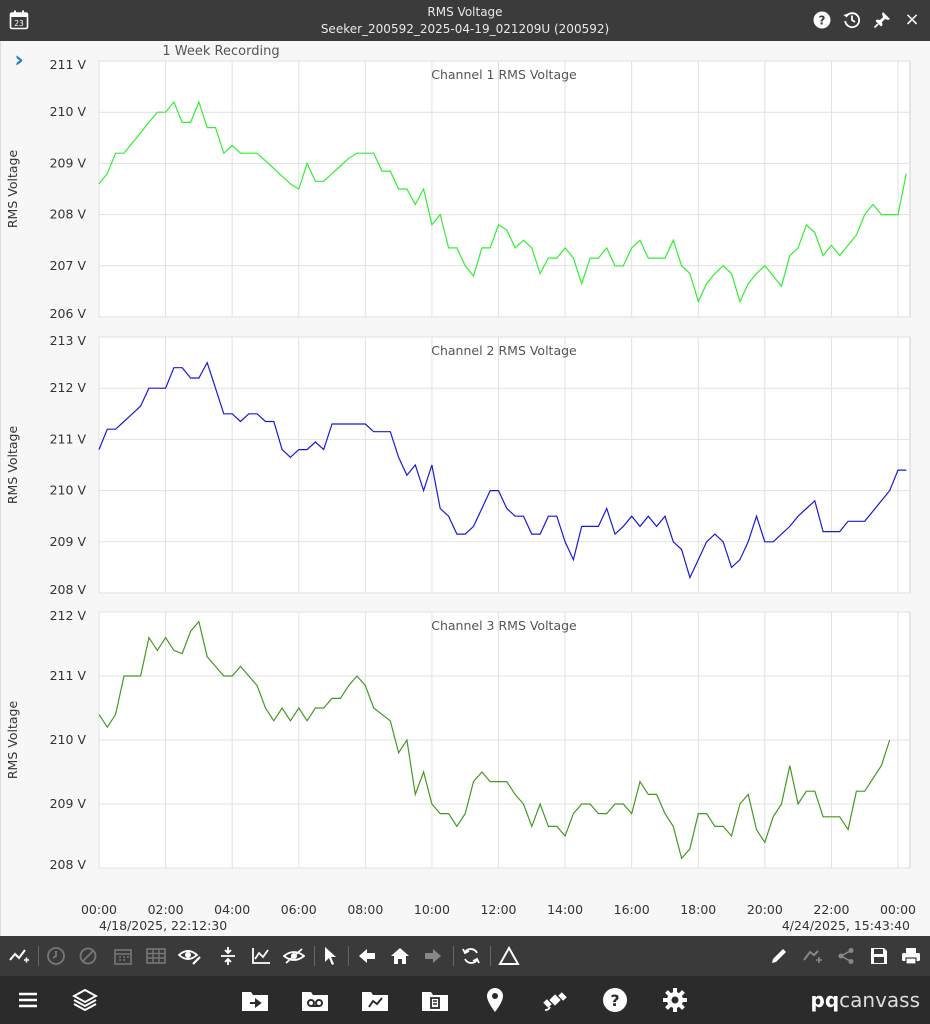  What do you see at coordinates (698, 909) in the screenshot?
I see `x-tick-label: 18:00` at bounding box center [698, 909].